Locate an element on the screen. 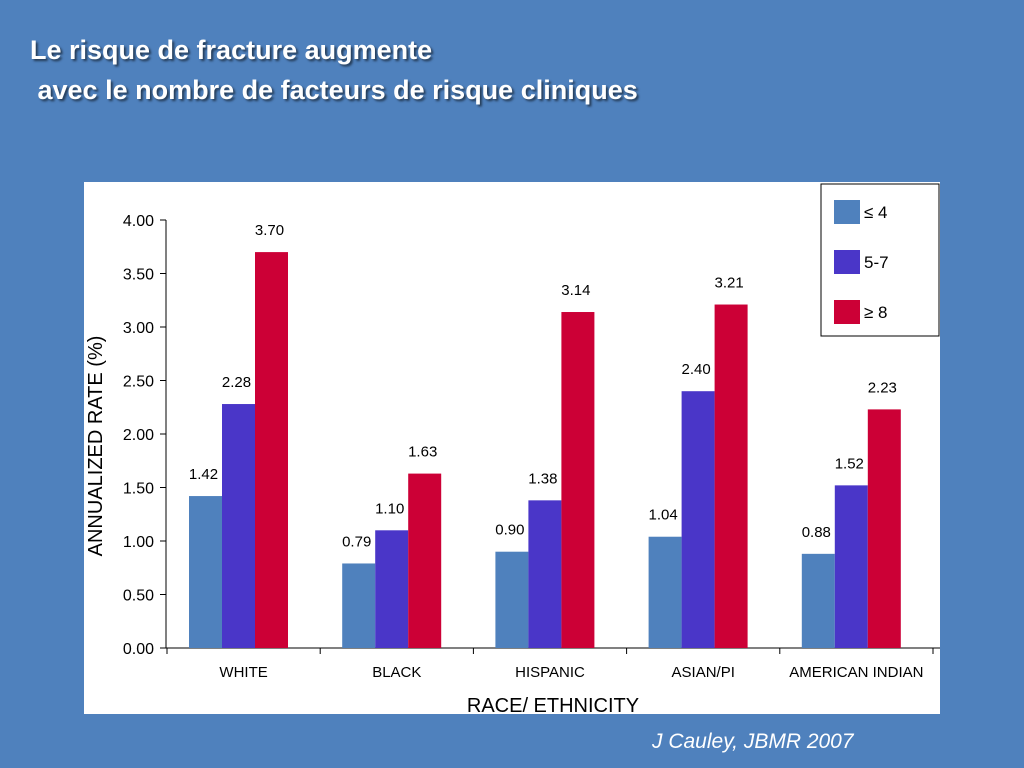 The image size is (1024, 768). data-label: 3.21 is located at coordinates (728, 283).